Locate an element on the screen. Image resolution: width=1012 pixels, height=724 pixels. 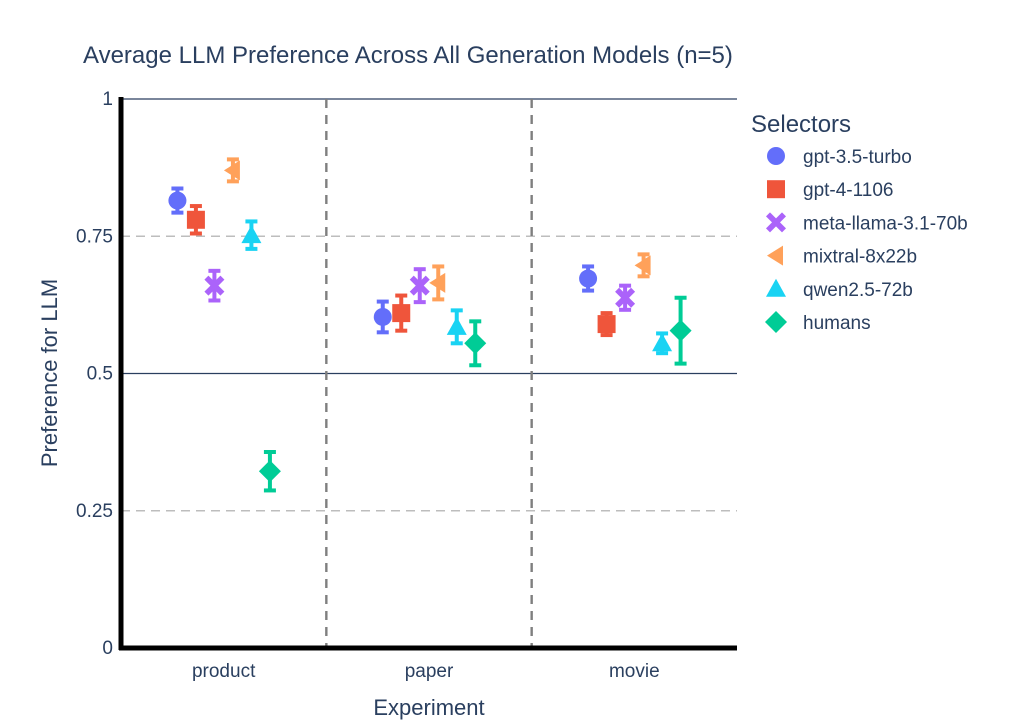
series-qwen2.5-72b is located at coordinates (457, 287).